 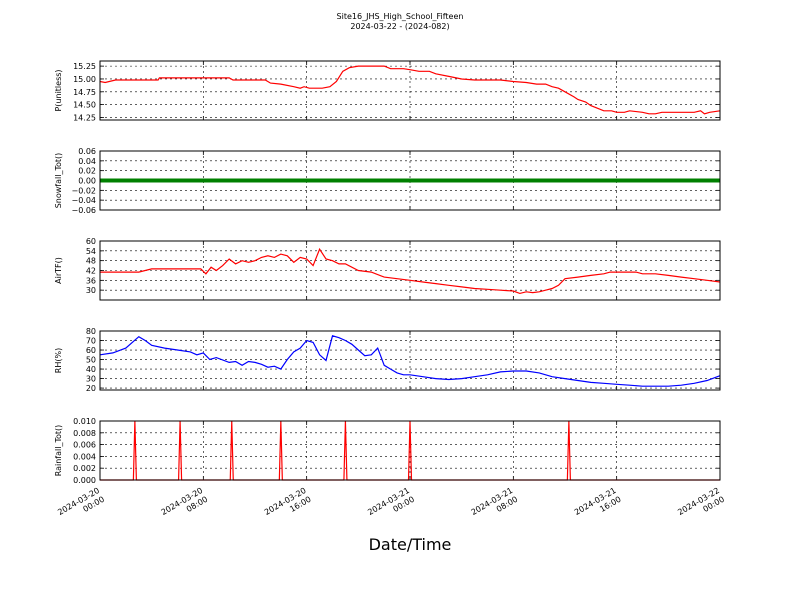 I want to click on y-tick-label: 0.004, so click(x=84, y=456).